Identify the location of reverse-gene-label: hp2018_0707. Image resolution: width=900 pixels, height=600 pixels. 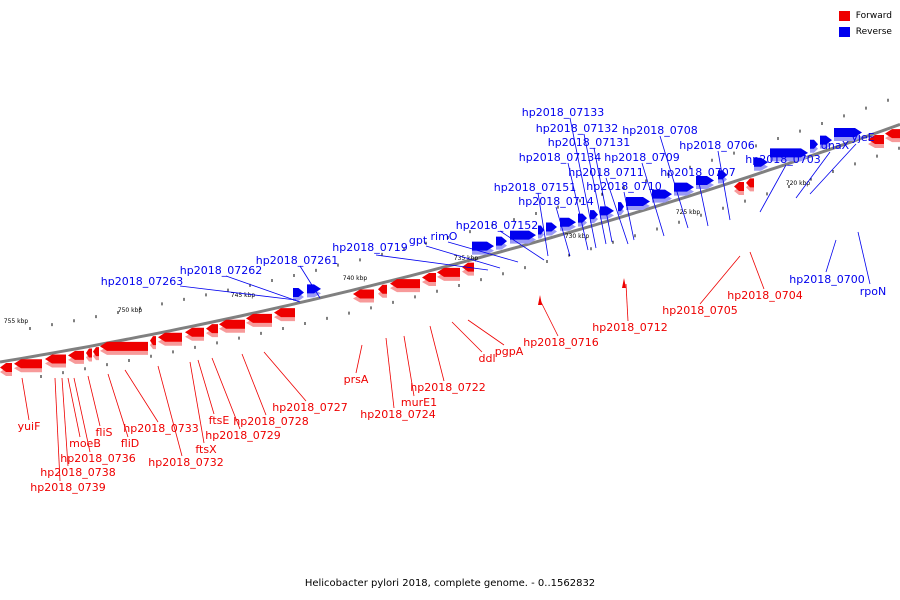
(697, 172).